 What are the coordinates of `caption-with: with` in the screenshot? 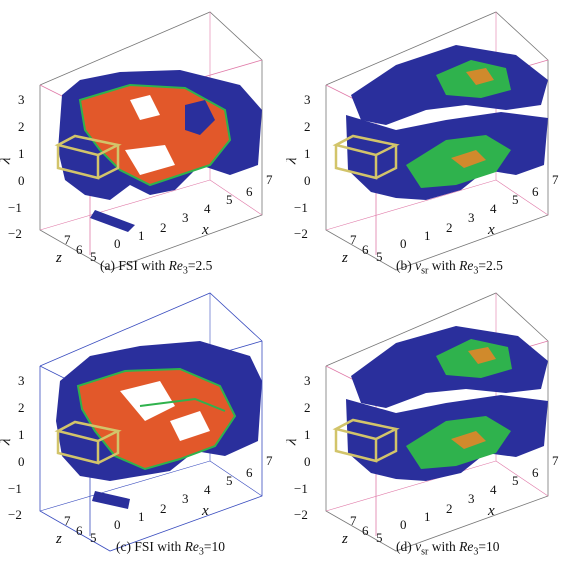 It's located at (444, 546).